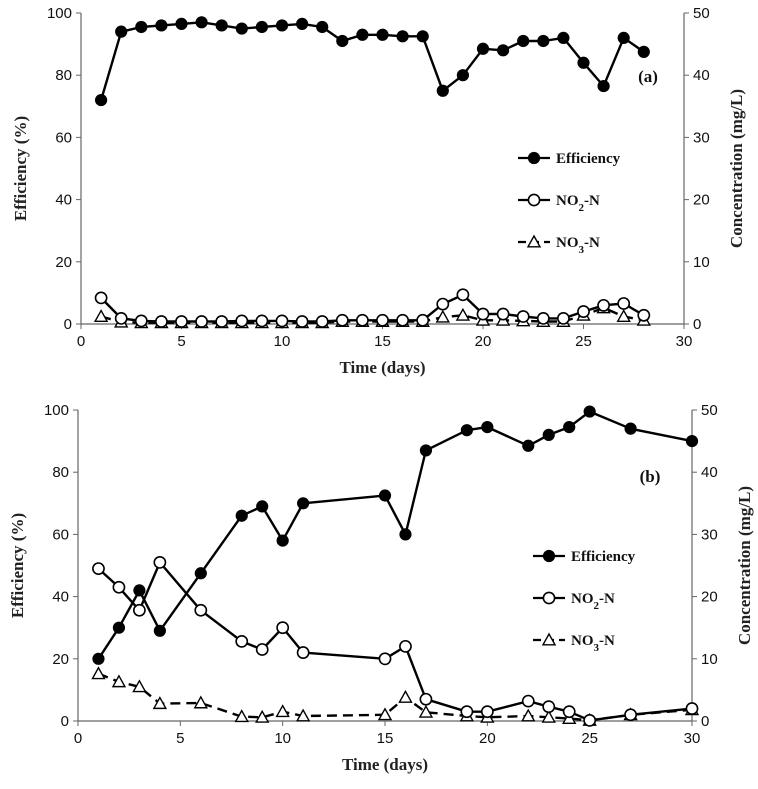  Describe the element at coordinates (483, 341) in the screenshot. I see `x-tick-label: 20` at that location.